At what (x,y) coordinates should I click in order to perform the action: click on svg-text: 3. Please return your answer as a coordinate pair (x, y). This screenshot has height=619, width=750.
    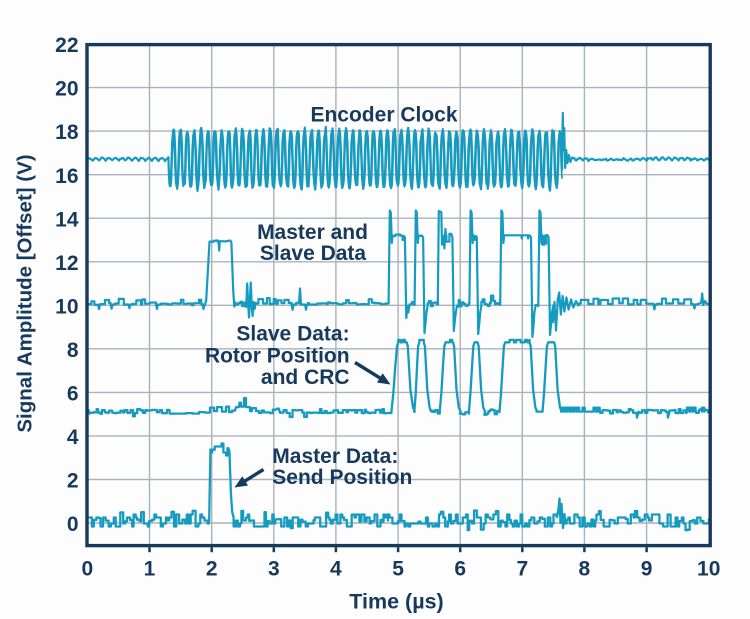
    Looking at the image, I should click on (274, 568).